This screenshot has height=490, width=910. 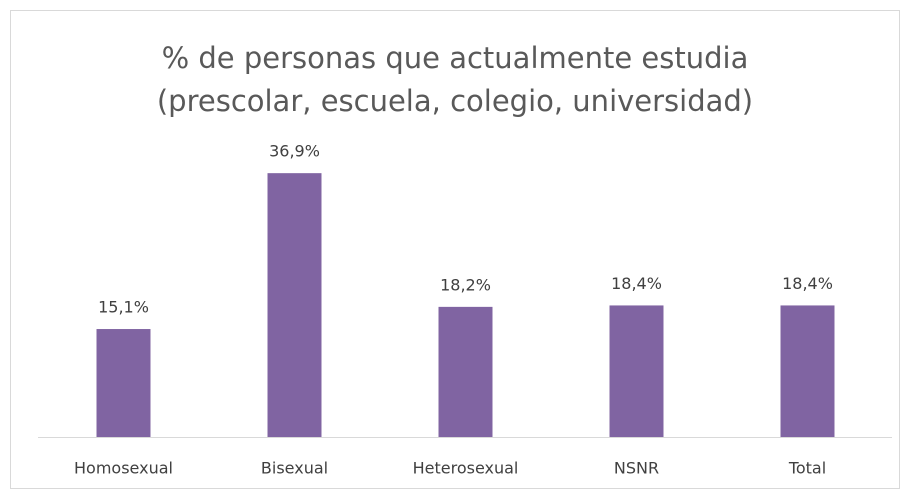 What do you see at coordinates (465, 284) in the screenshot?
I see `data-label: 18,2%` at bounding box center [465, 284].